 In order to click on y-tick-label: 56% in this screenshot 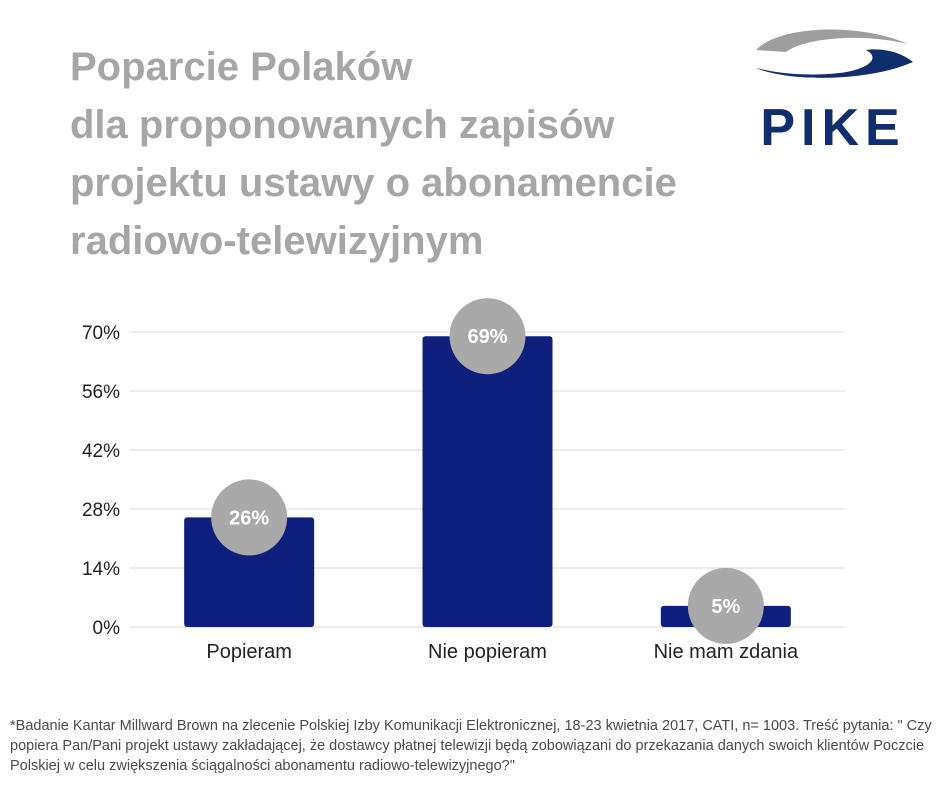, I will do `click(101, 392)`.